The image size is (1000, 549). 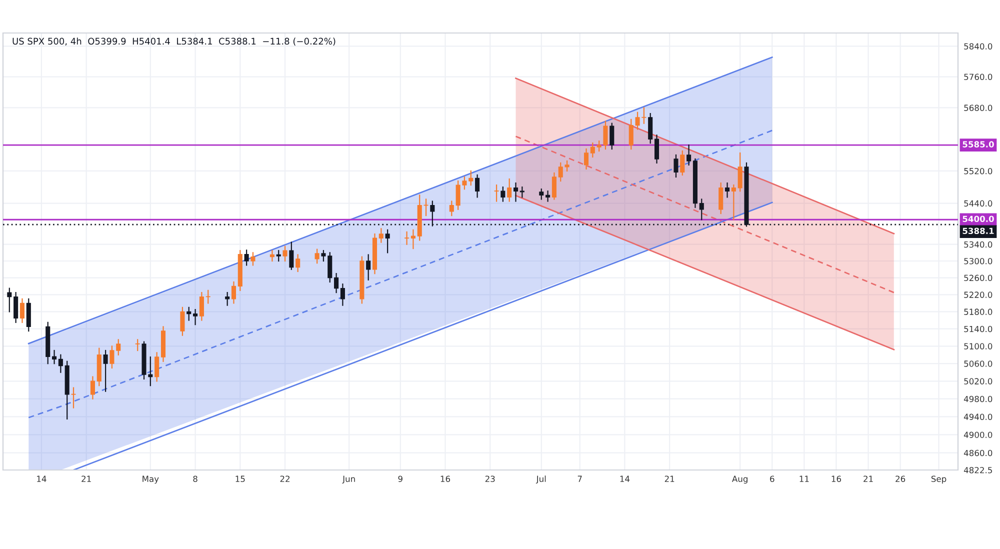 What do you see at coordinates (978, 311) in the screenshot?
I see `y-tick-label: 5180.0` at bounding box center [978, 311].